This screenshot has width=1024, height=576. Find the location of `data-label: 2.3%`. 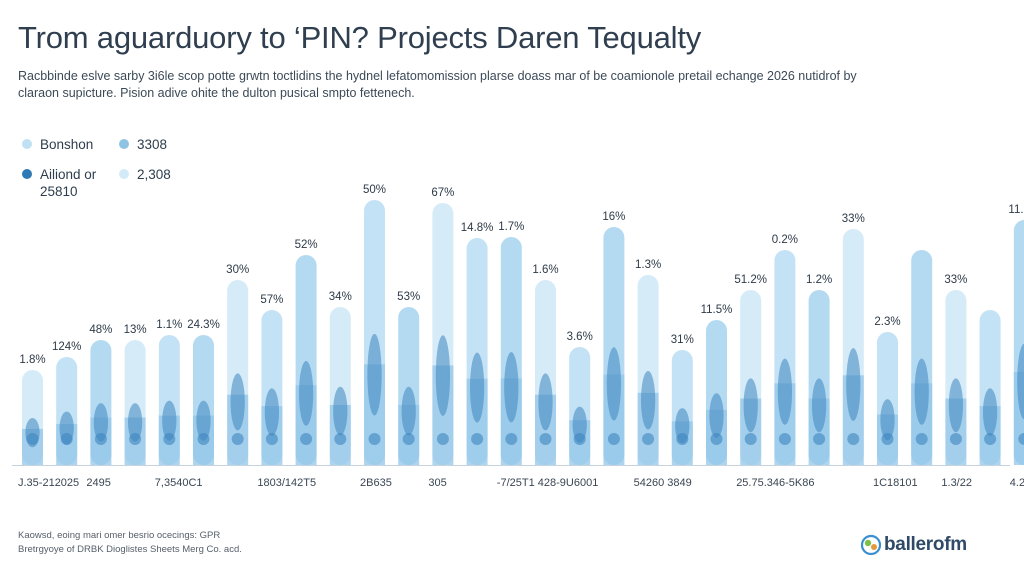

data-label: 2.3% is located at coordinates (887, 322).